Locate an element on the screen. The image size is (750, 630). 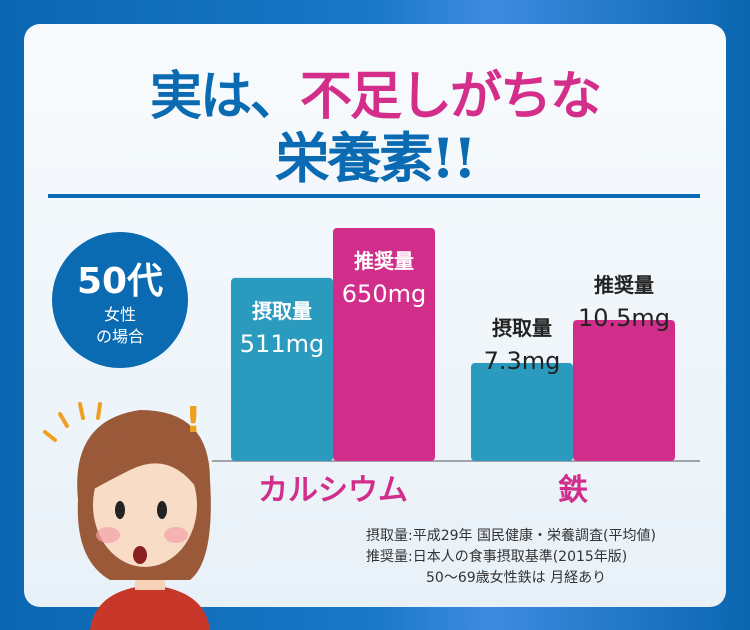
divider is located at coordinates (374, 196).